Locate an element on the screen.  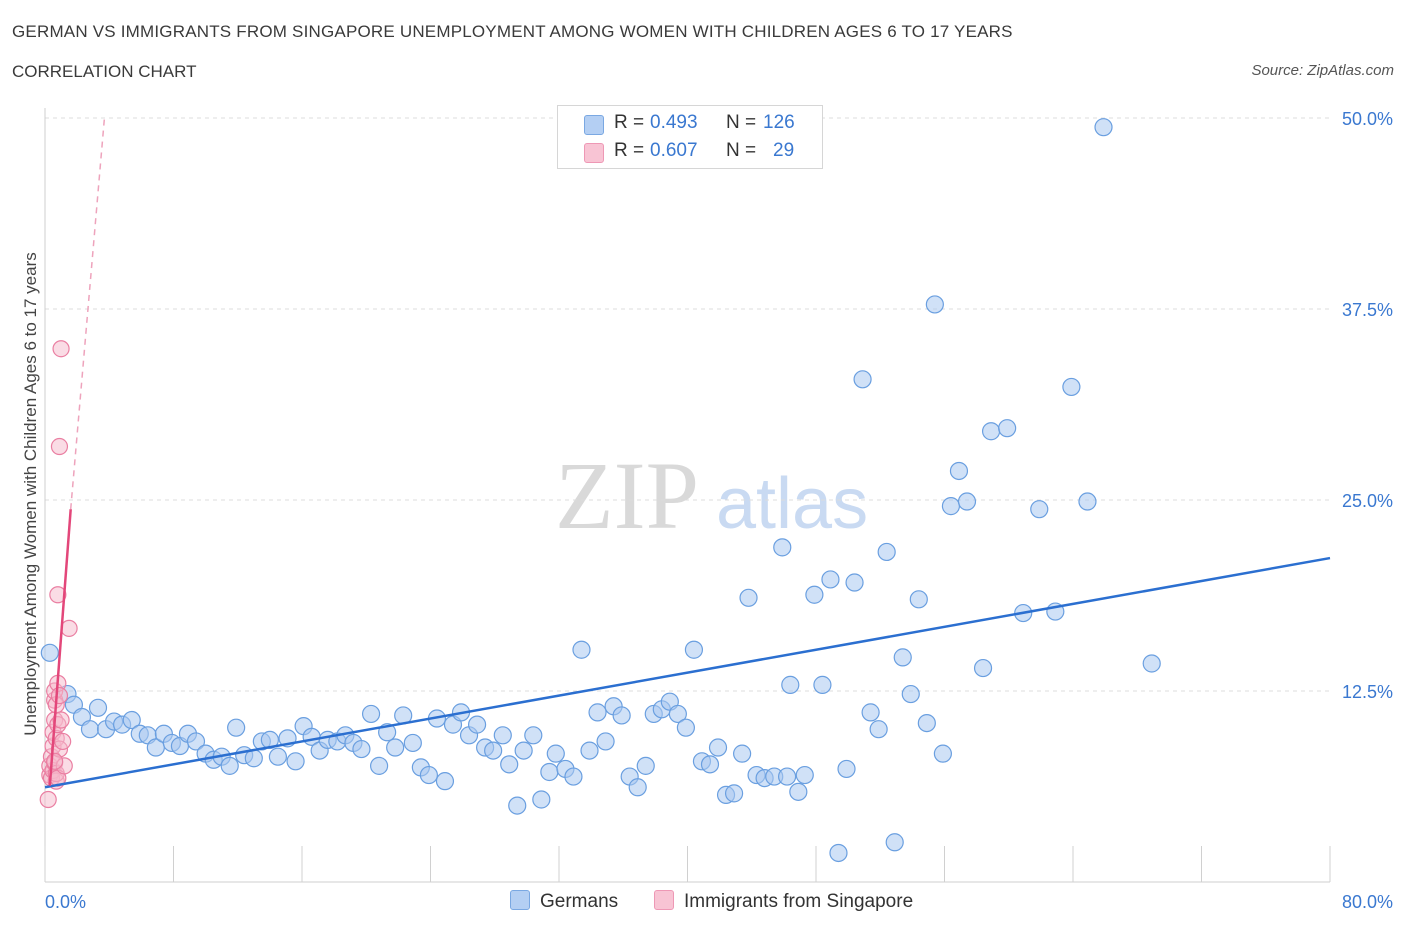
trendline-singapore is located at coordinates (60, 647).